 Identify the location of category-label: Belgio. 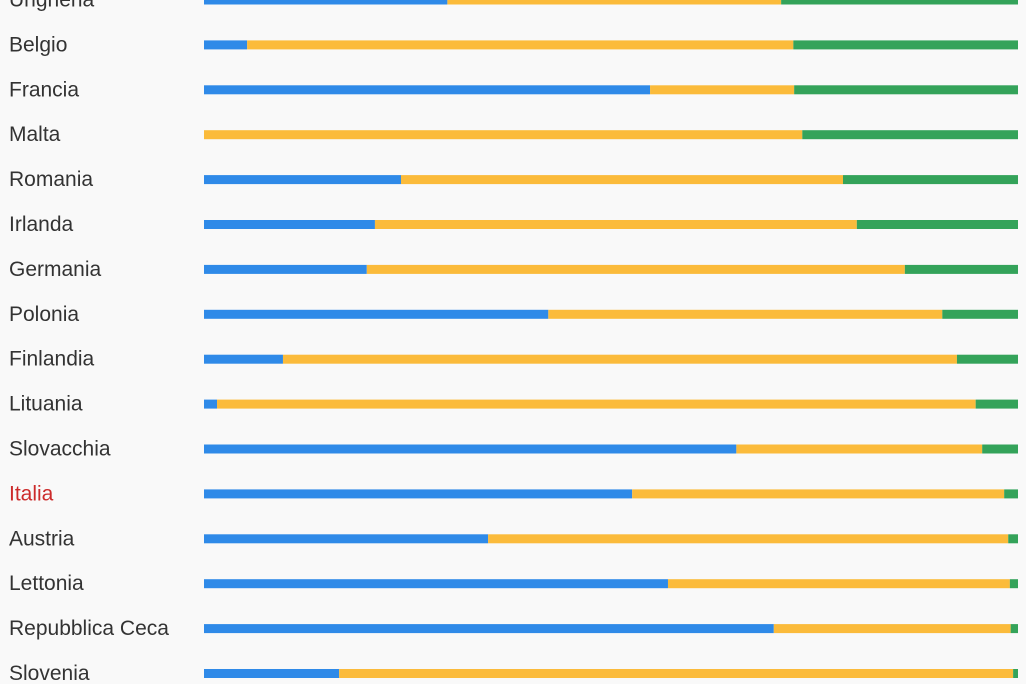
(38, 44).